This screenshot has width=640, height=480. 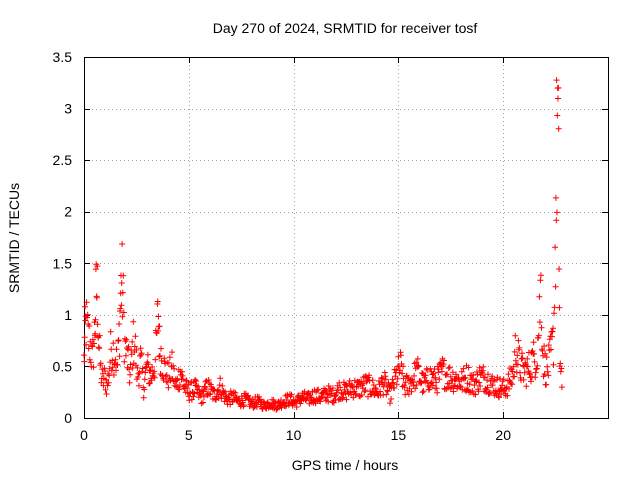 I want to click on x-tick-label: 15, so click(x=399, y=435).